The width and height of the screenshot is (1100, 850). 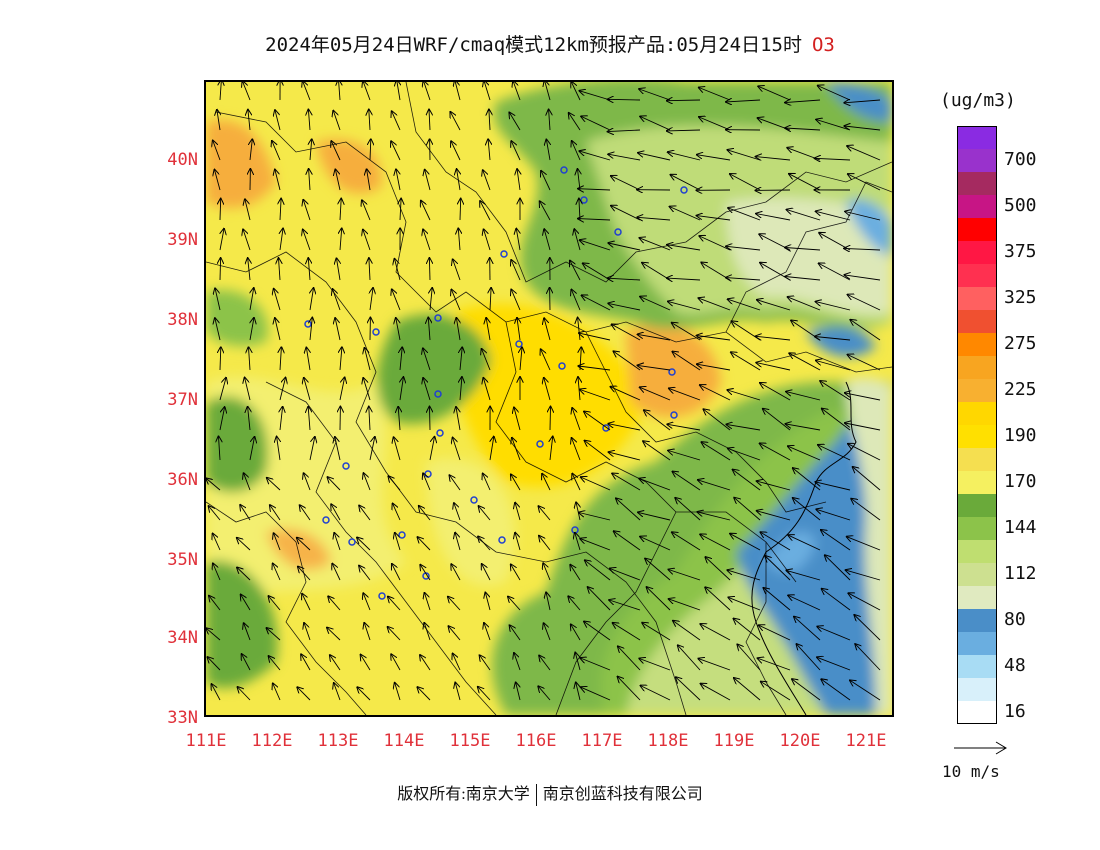 What do you see at coordinates (1020, 343) in the screenshot?
I see `colorbar-tick-label: 275` at bounding box center [1020, 343].